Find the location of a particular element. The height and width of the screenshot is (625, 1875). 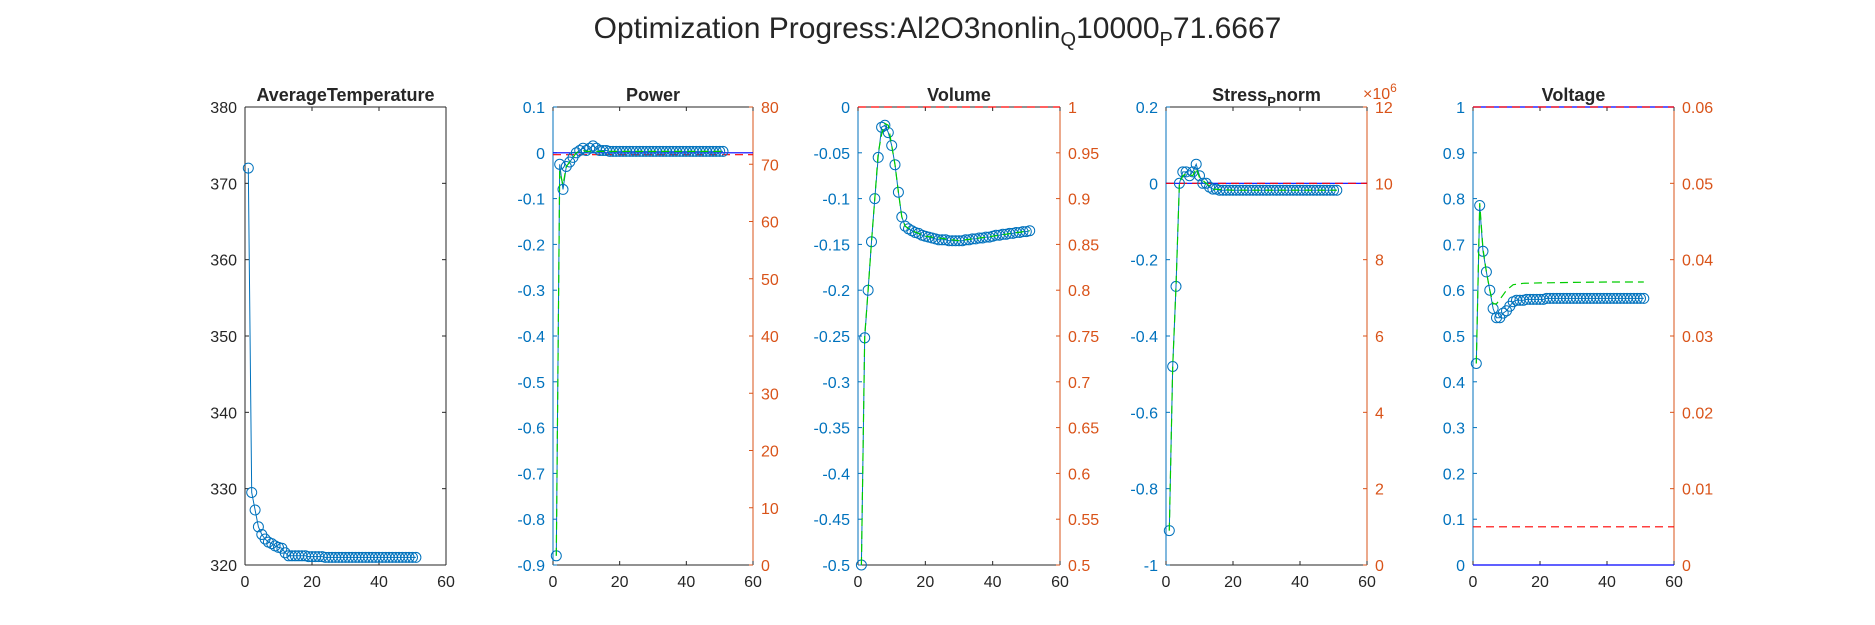

y2-tick-label: 70 is located at coordinates (770, 165).